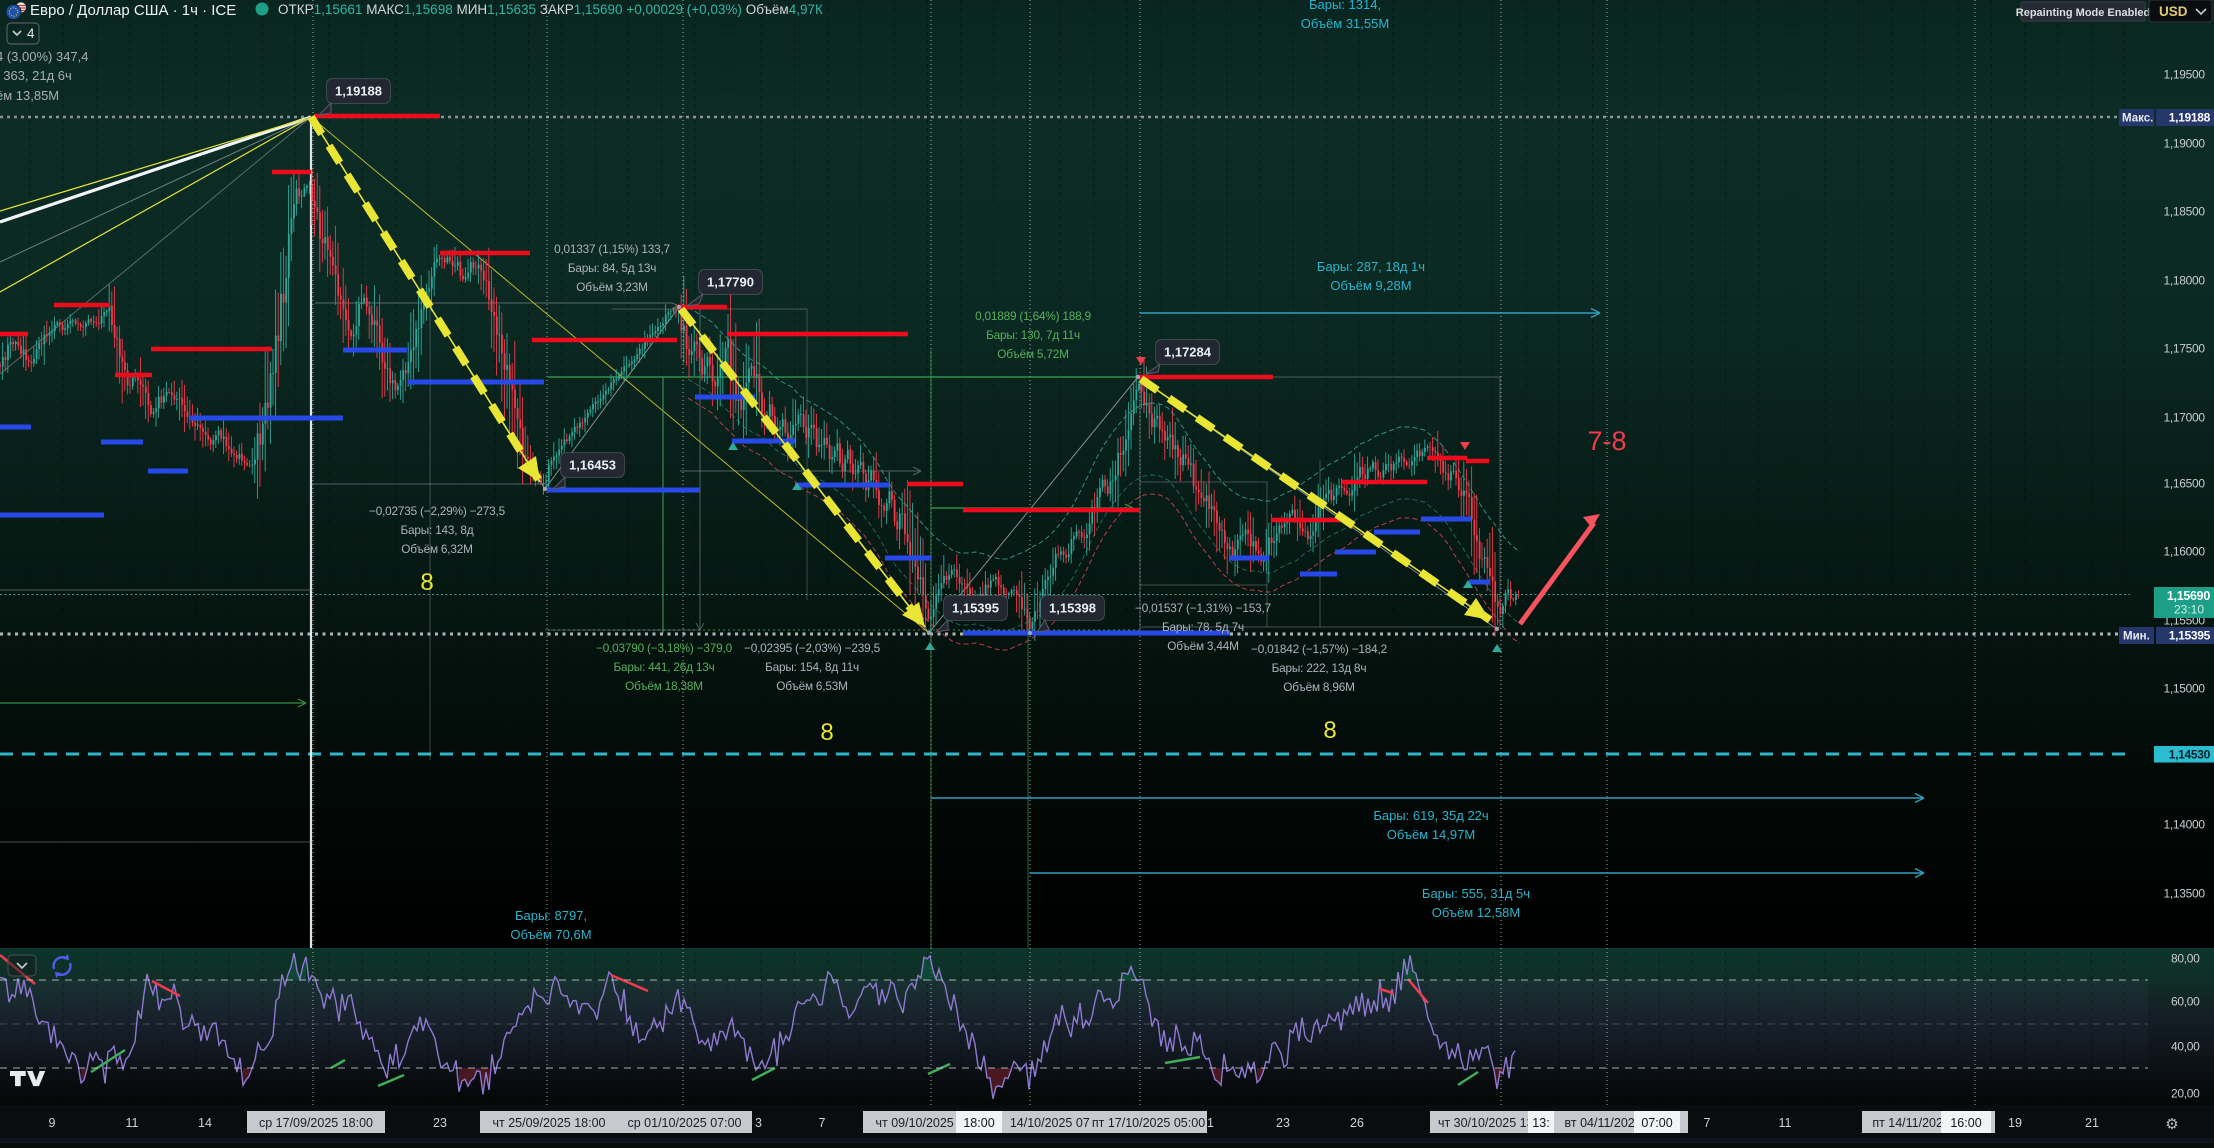 Image resolution: width=2214 pixels, height=1148 pixels. I want to click on svg-text:: 363, 21д 6ч: : 363, 21д 6ч, so click(36, 75).